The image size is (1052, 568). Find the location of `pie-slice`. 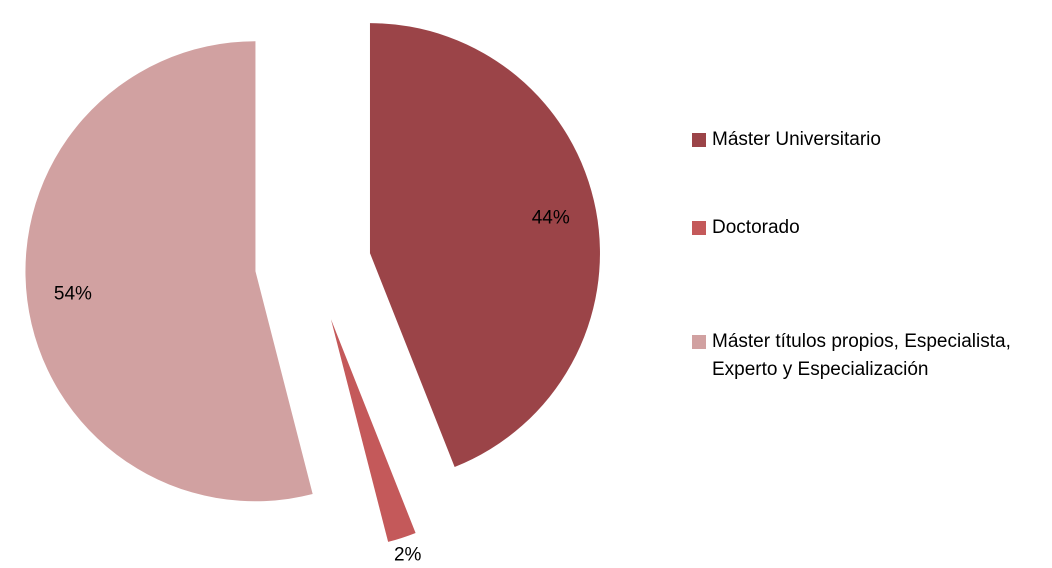

pie-slice is located at coordinates (373, 430).